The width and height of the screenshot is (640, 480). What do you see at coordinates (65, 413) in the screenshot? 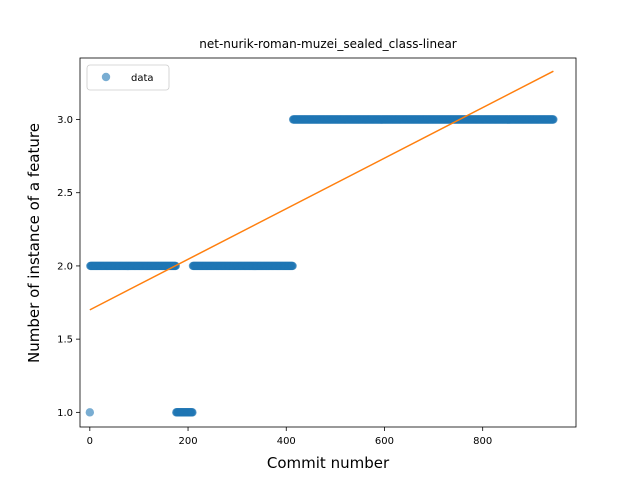
I see `y-tick-label: 1.0` at bounding box center [65, 413].